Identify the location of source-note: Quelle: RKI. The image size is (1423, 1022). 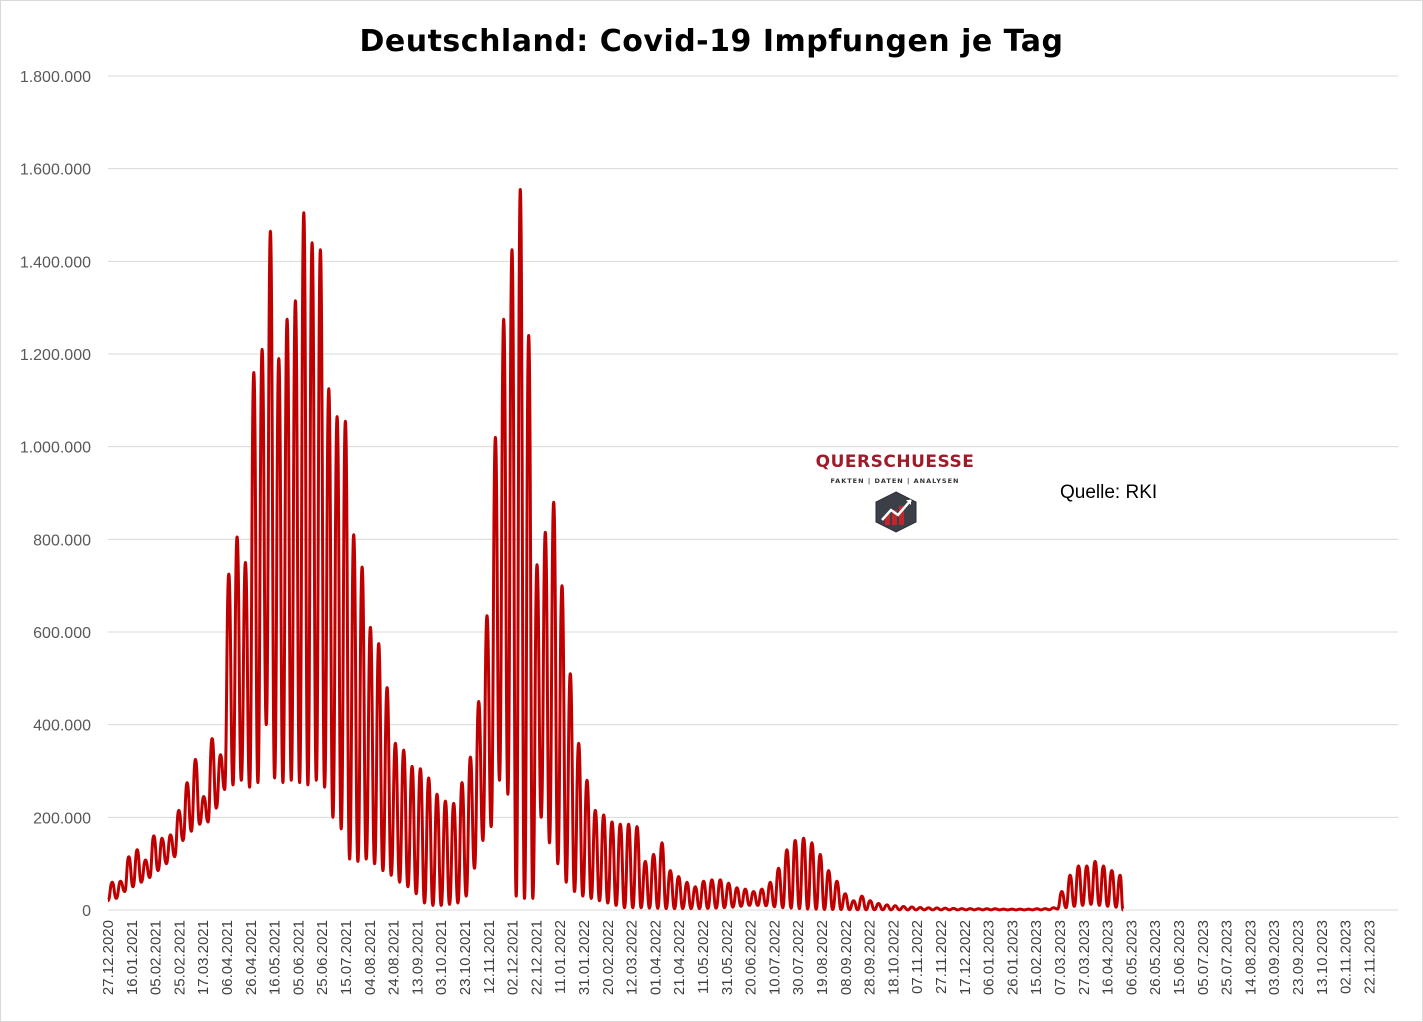
(1109, 492).